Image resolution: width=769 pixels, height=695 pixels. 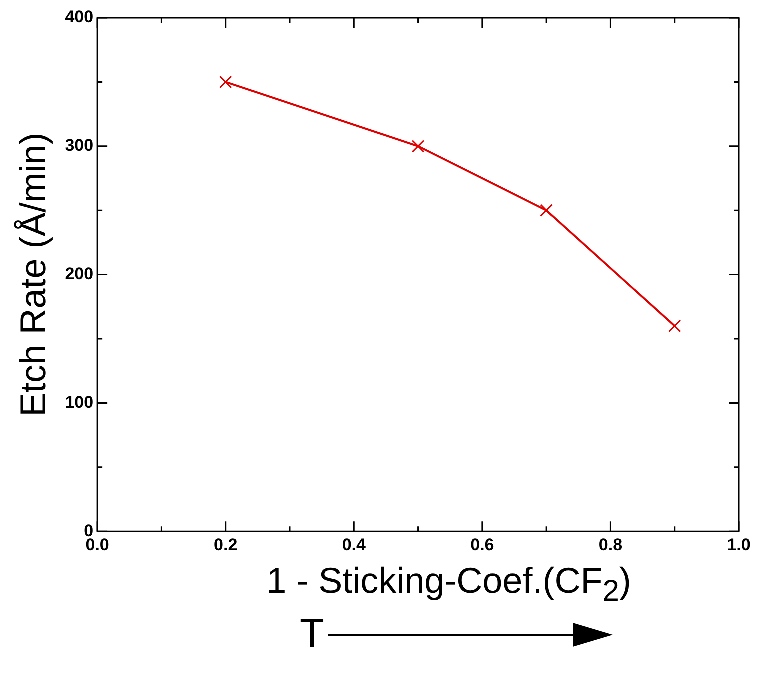 What do you see at coordinates (79, 17) in the screenshot?
I see `y-tick-label: 400` at bounding box center [79, 17].